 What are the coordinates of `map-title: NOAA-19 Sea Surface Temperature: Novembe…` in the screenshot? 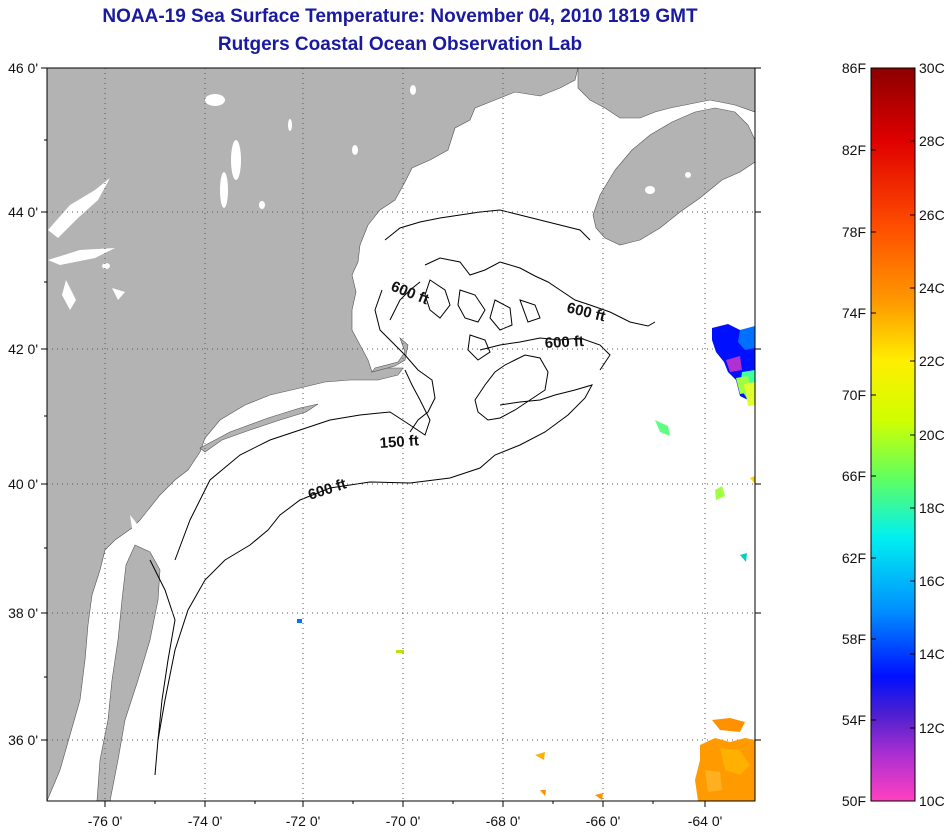 It's located at (400, 16).